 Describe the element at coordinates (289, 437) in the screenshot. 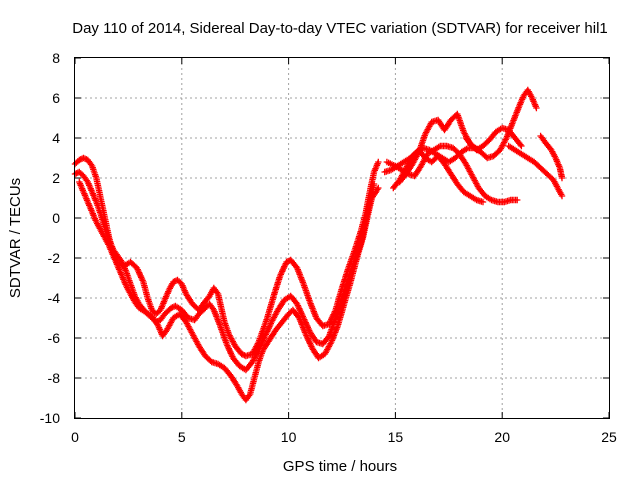

I see `x-tick-label: 10` at that location.